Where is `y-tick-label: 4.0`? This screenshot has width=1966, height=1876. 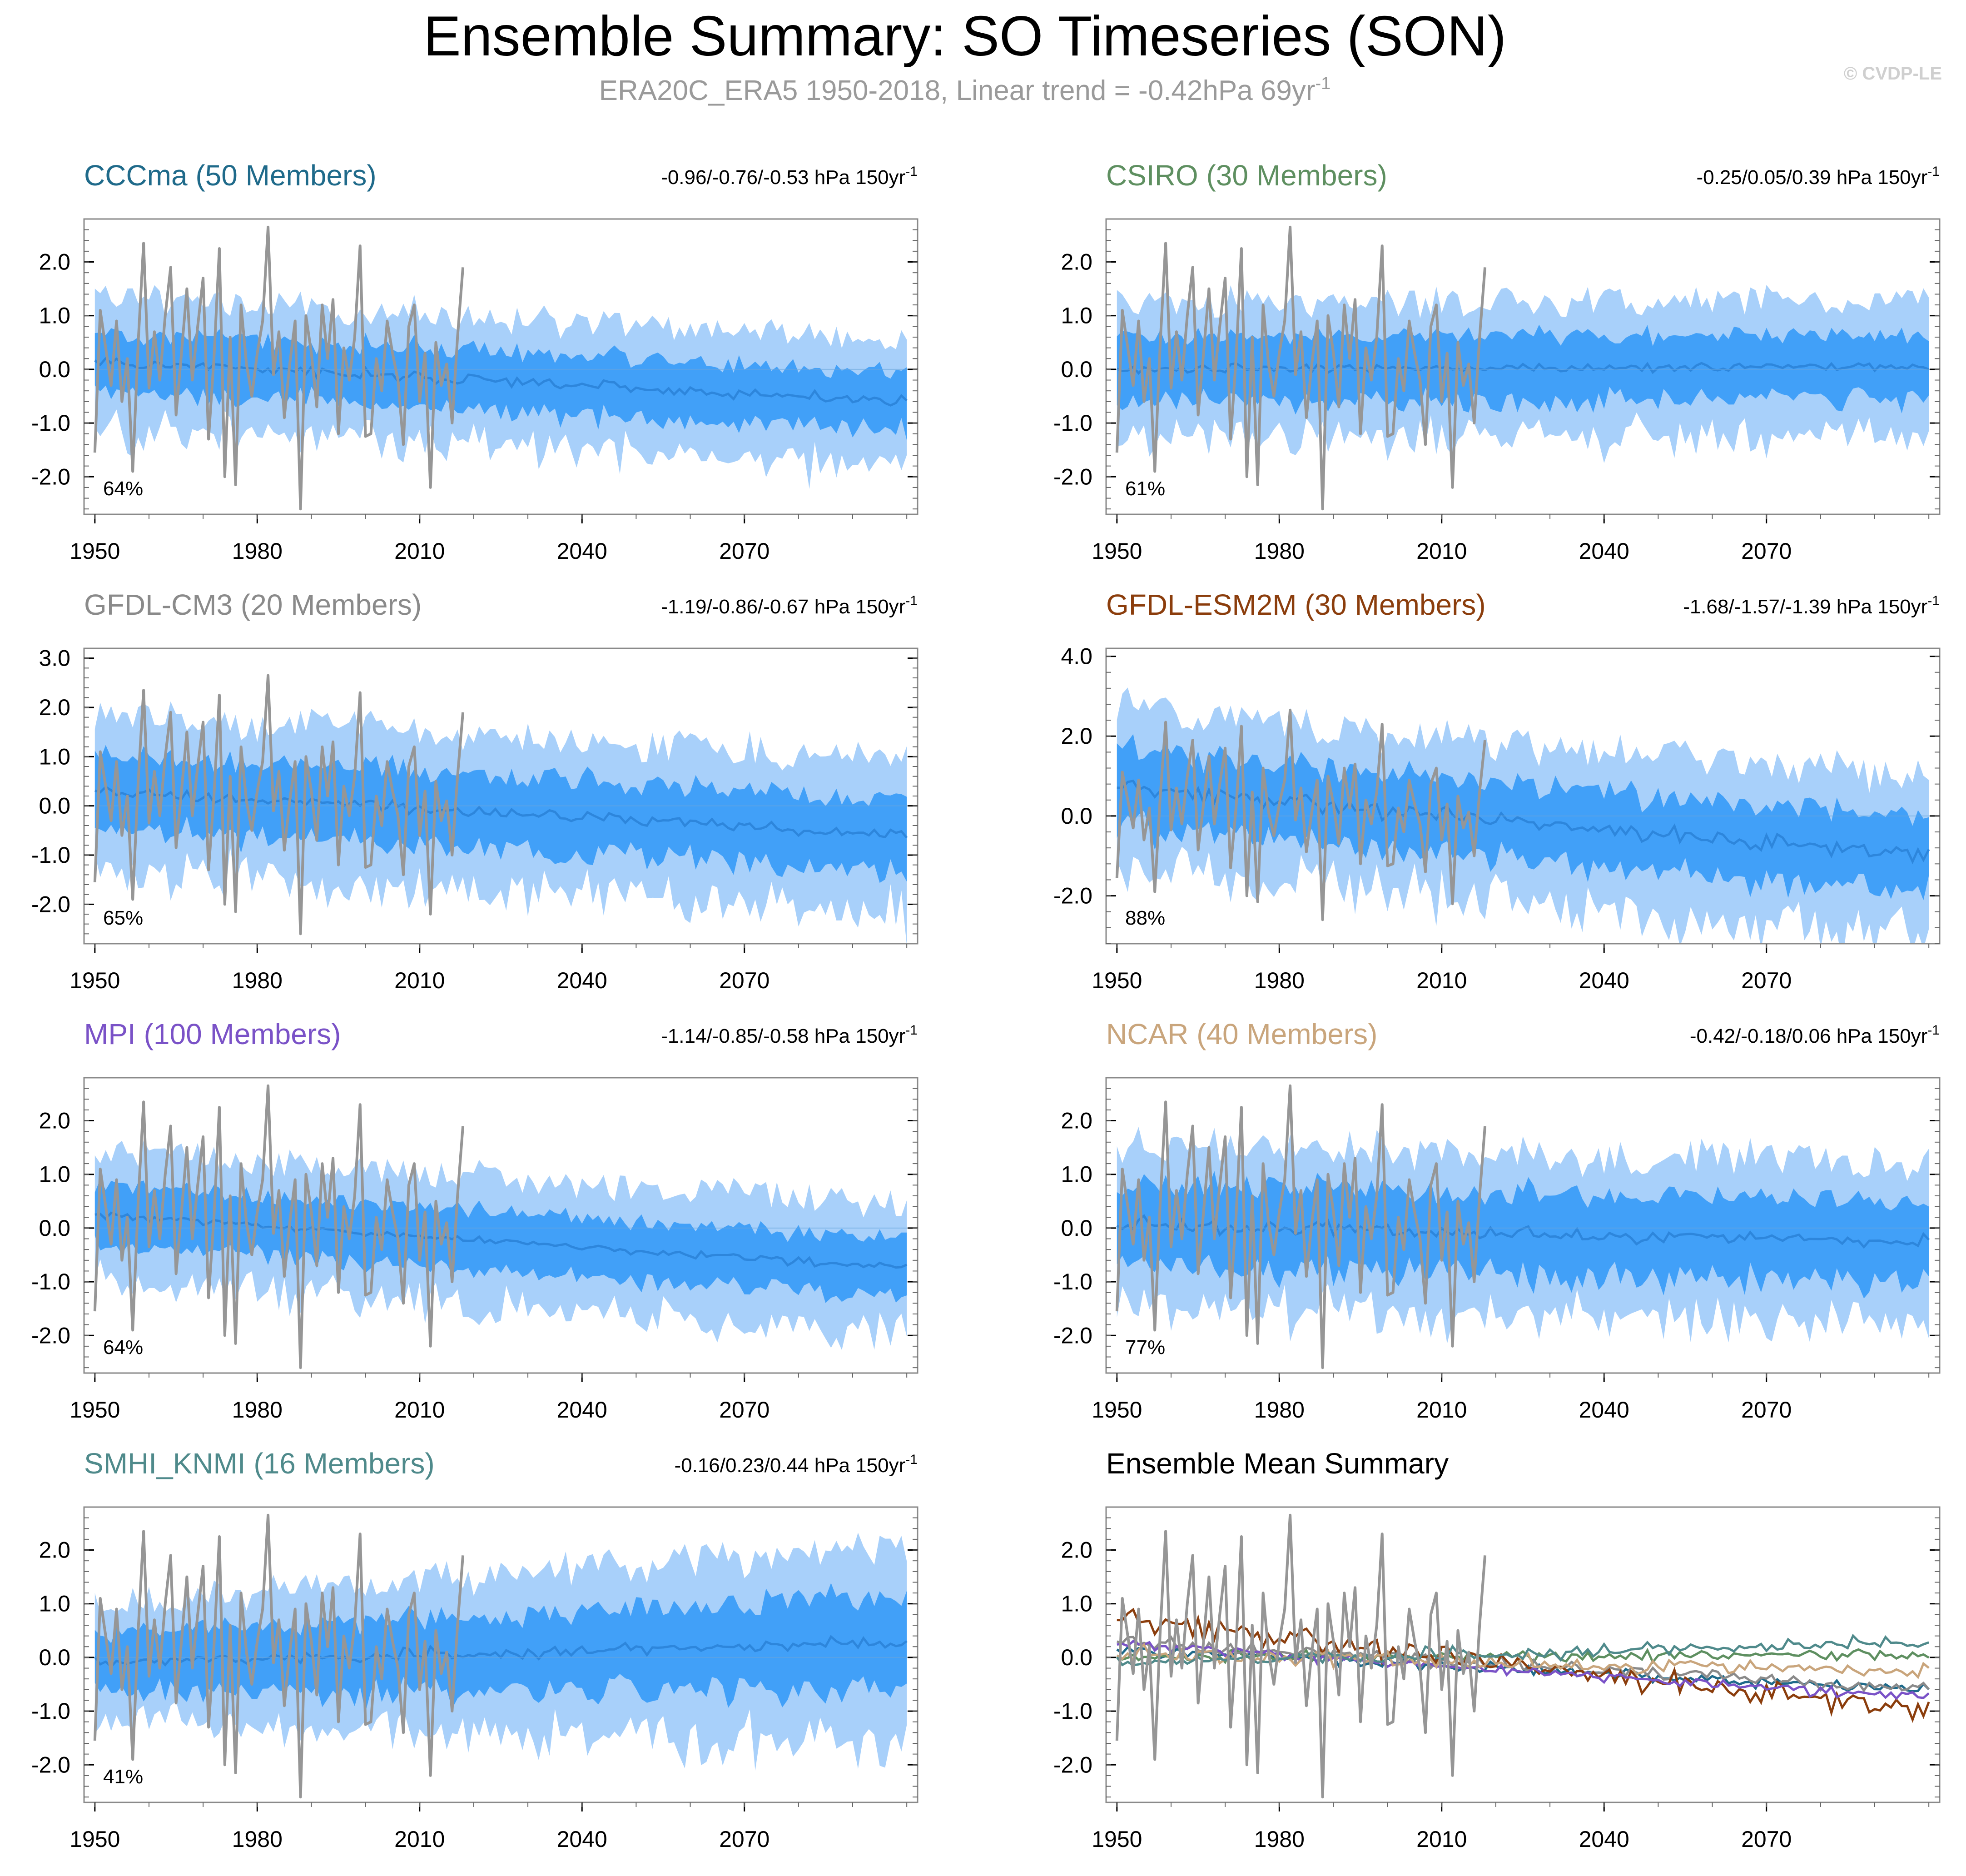
y-tick-label: 4.0 is located at coordinates (1076, 656).